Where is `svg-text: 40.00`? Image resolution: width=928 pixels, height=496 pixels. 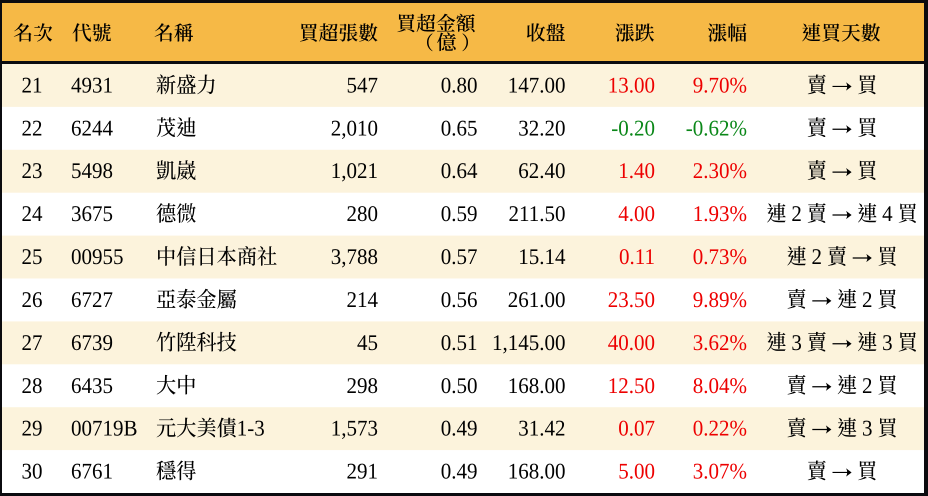
svg-text: 40.00 is located at coordinates (631, 343).